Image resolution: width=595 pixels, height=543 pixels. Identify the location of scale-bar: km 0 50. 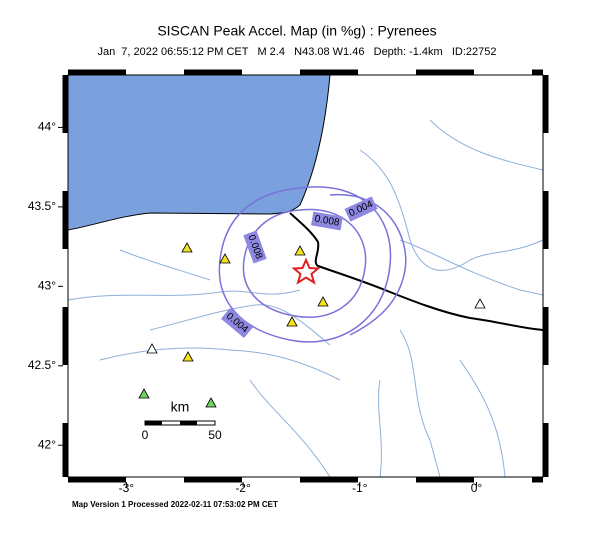
(182, 420).